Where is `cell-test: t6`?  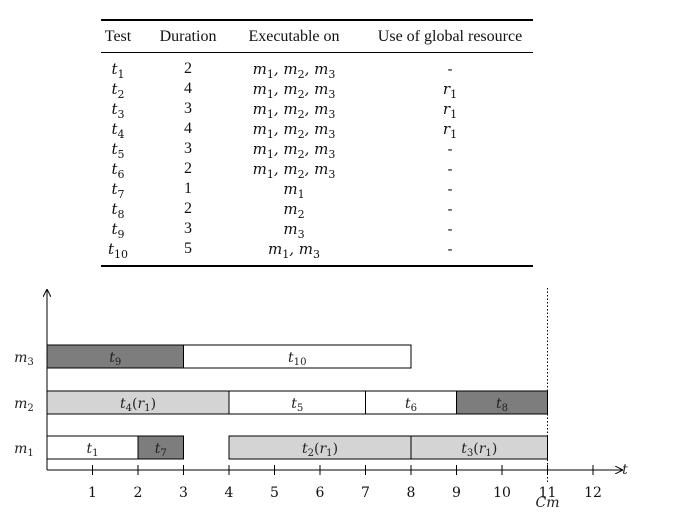
cell-test: t6 is located at coordinates (118, 170).